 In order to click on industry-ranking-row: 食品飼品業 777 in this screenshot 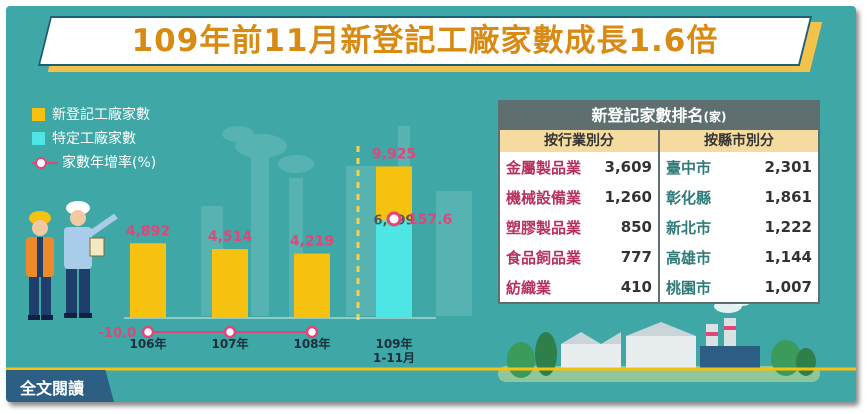, I will do `click(579, 257)`.